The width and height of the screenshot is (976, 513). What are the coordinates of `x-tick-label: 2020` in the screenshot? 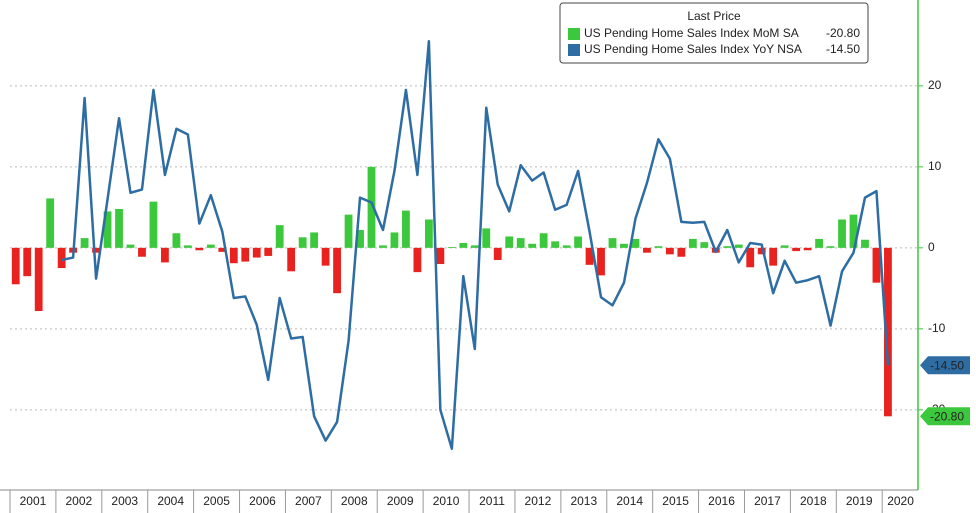 It's located at (900, 501).